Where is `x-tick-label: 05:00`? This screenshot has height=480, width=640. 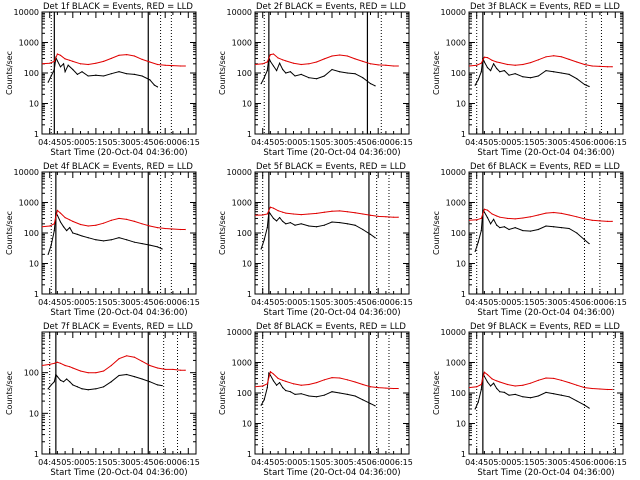
x-tick-label: 05:00 is located at coordinates (499, 142).